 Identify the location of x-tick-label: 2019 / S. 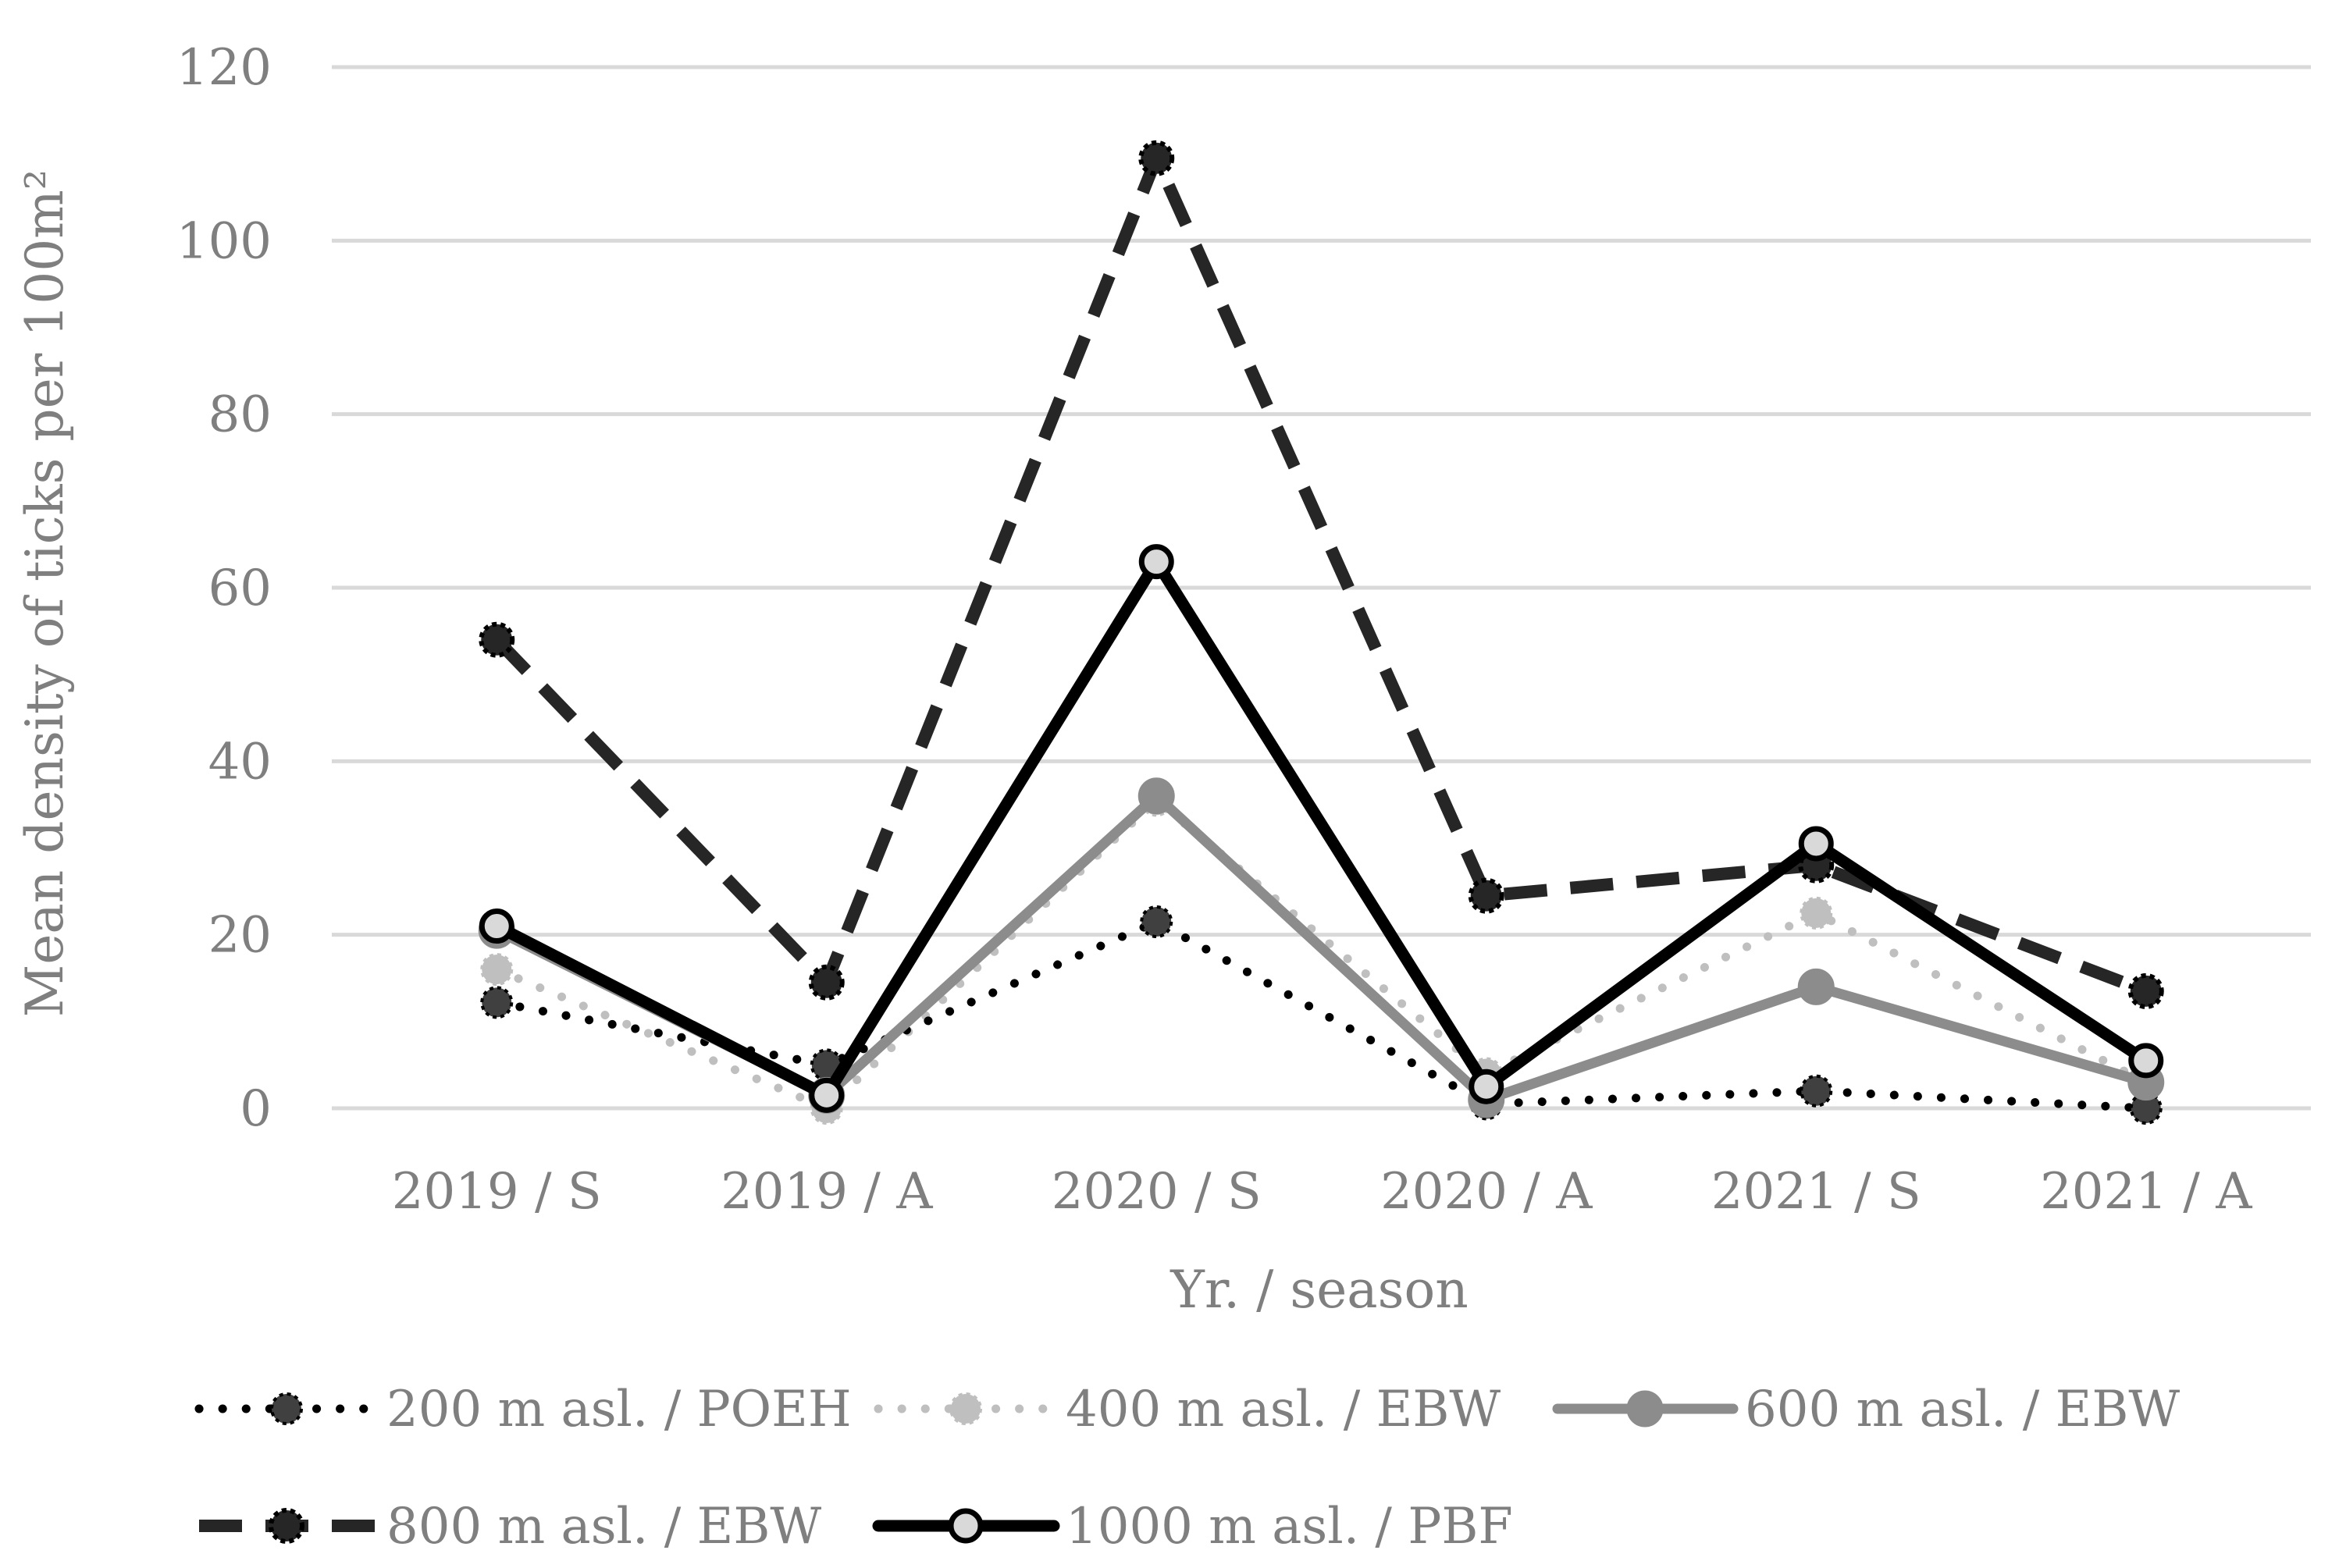
(497, 1192).